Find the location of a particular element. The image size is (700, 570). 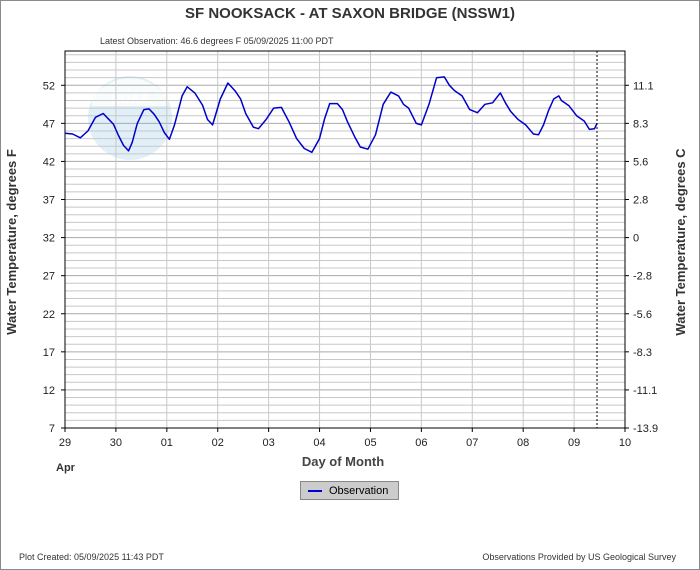

y-axis-label-left: Water Temperature, degrees F is located at coordinates (11, 242).